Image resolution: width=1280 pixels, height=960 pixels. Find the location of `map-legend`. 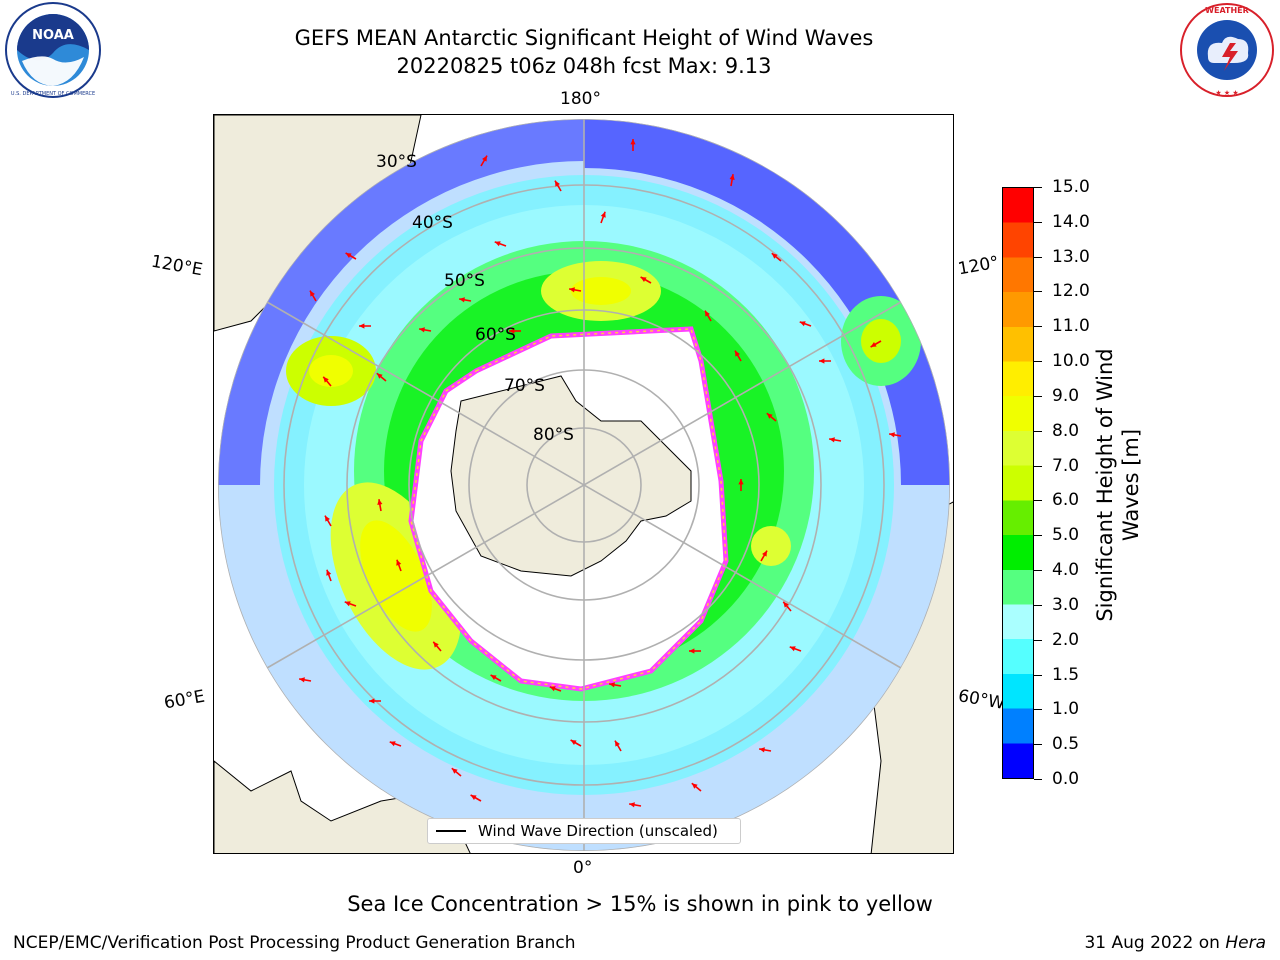

map-legend is located at coordinates (584, 831).